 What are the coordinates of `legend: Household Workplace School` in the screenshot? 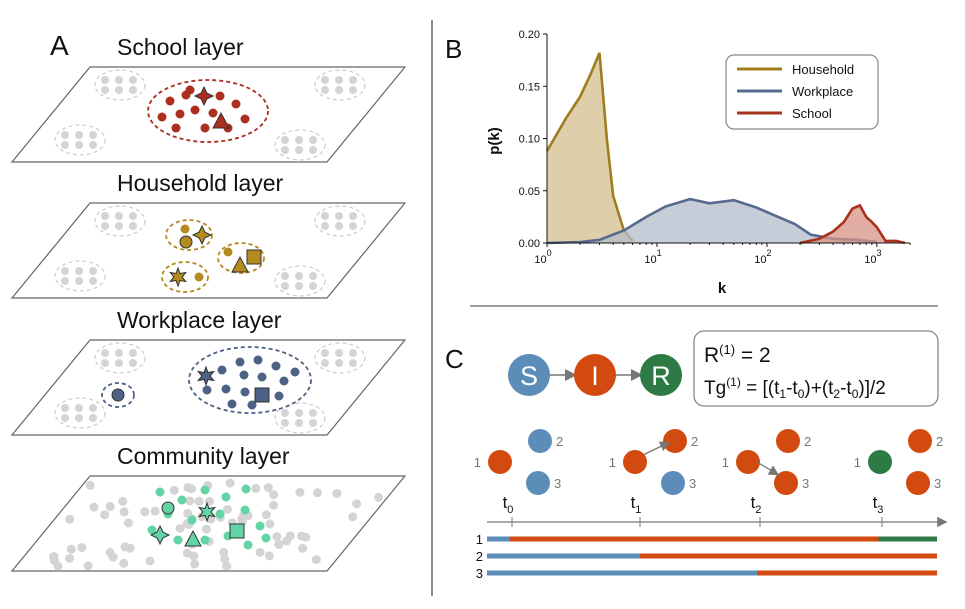 It's located at (802, 92).